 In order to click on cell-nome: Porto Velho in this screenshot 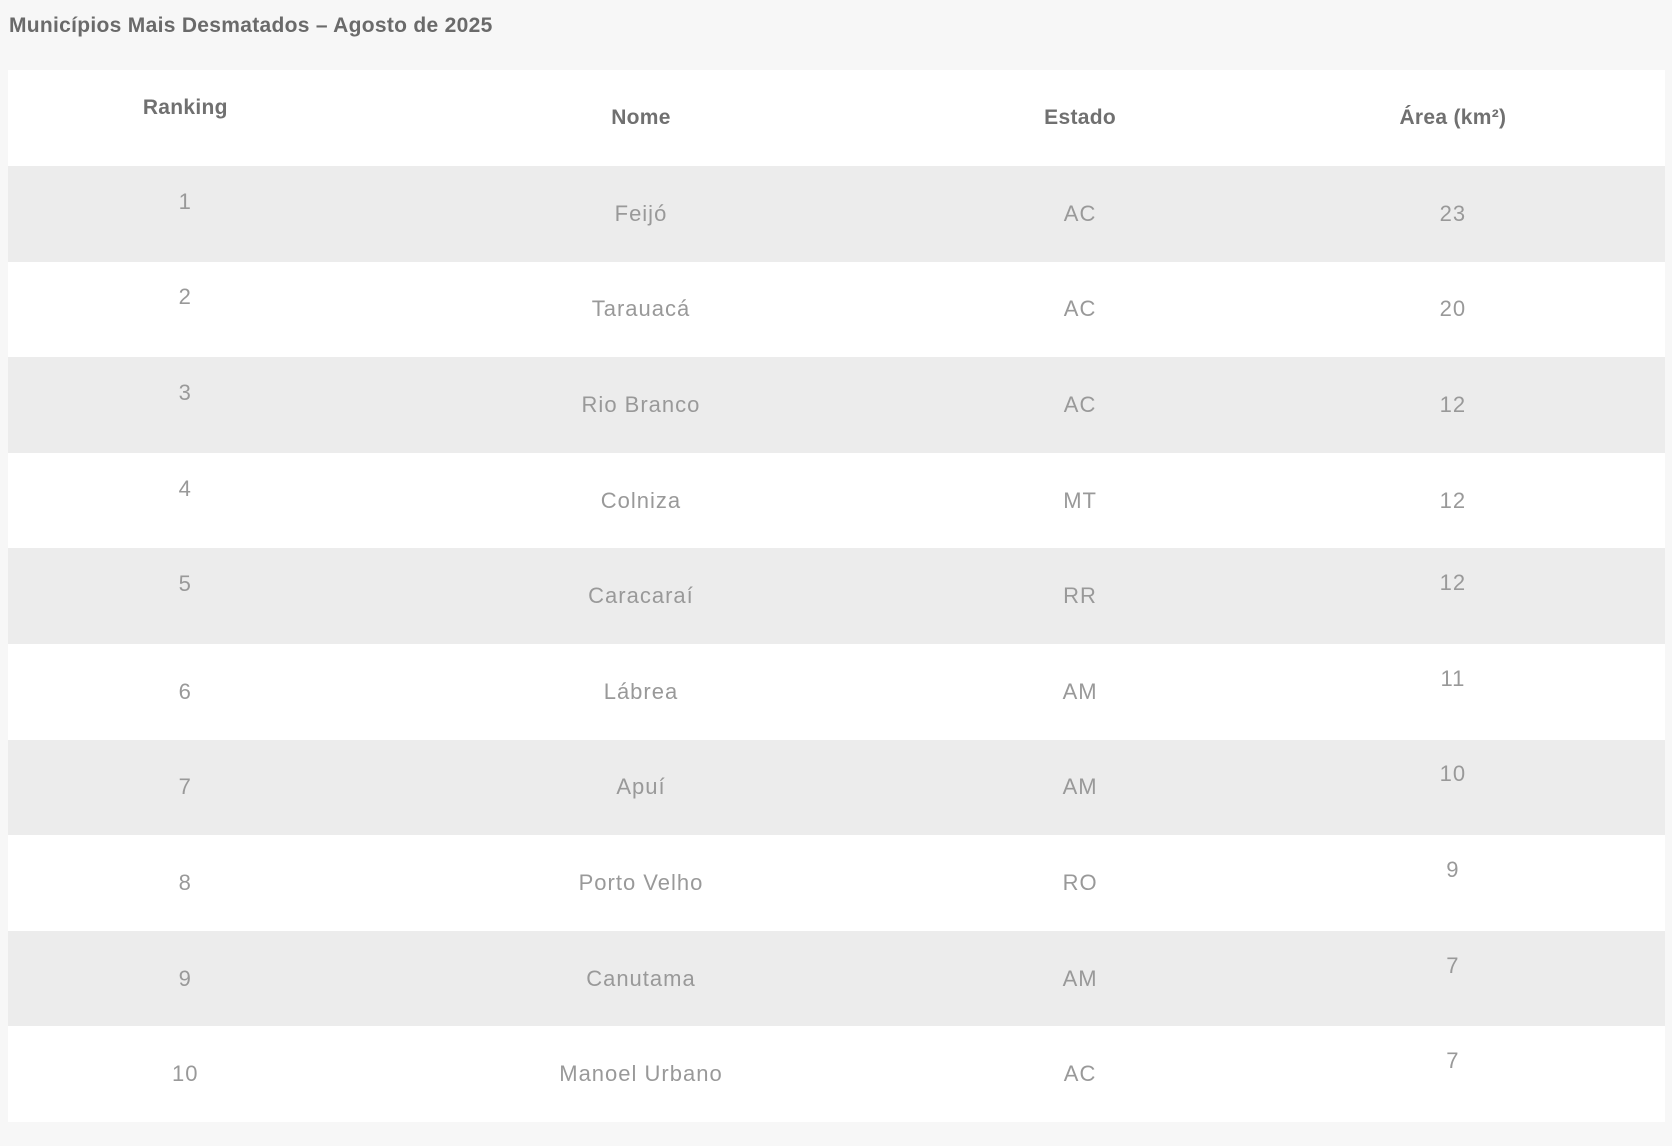, I will do `click(641, 883)`.